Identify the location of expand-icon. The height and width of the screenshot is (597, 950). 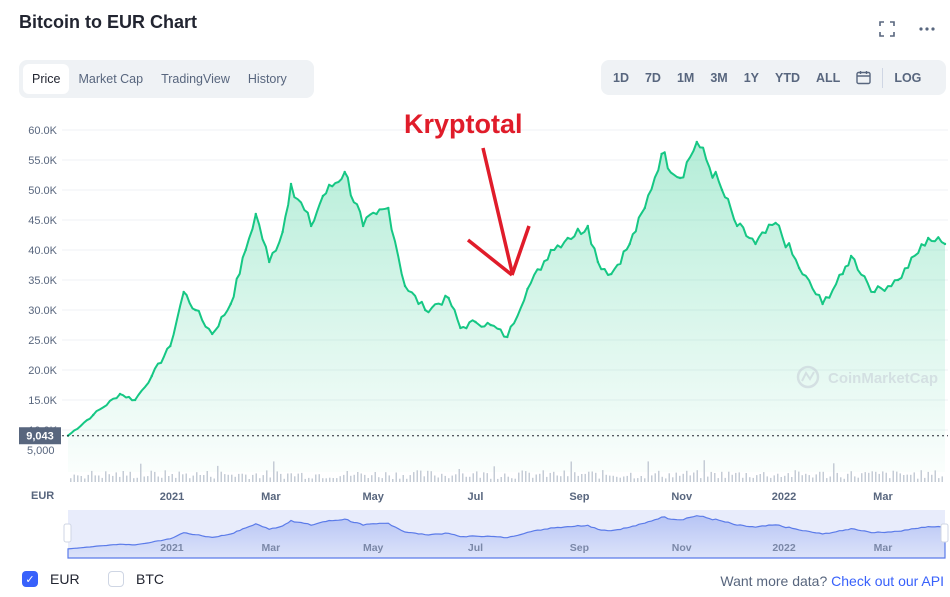
(887, 29).